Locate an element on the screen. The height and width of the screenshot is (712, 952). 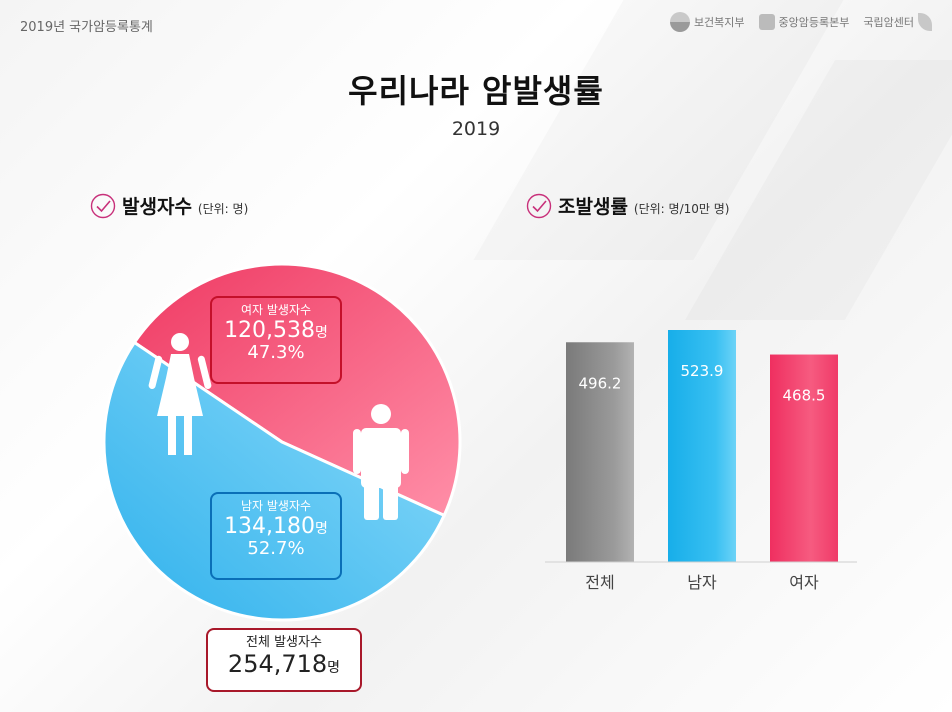
male-percent: 52.7% is located at coordinates (276, 549).